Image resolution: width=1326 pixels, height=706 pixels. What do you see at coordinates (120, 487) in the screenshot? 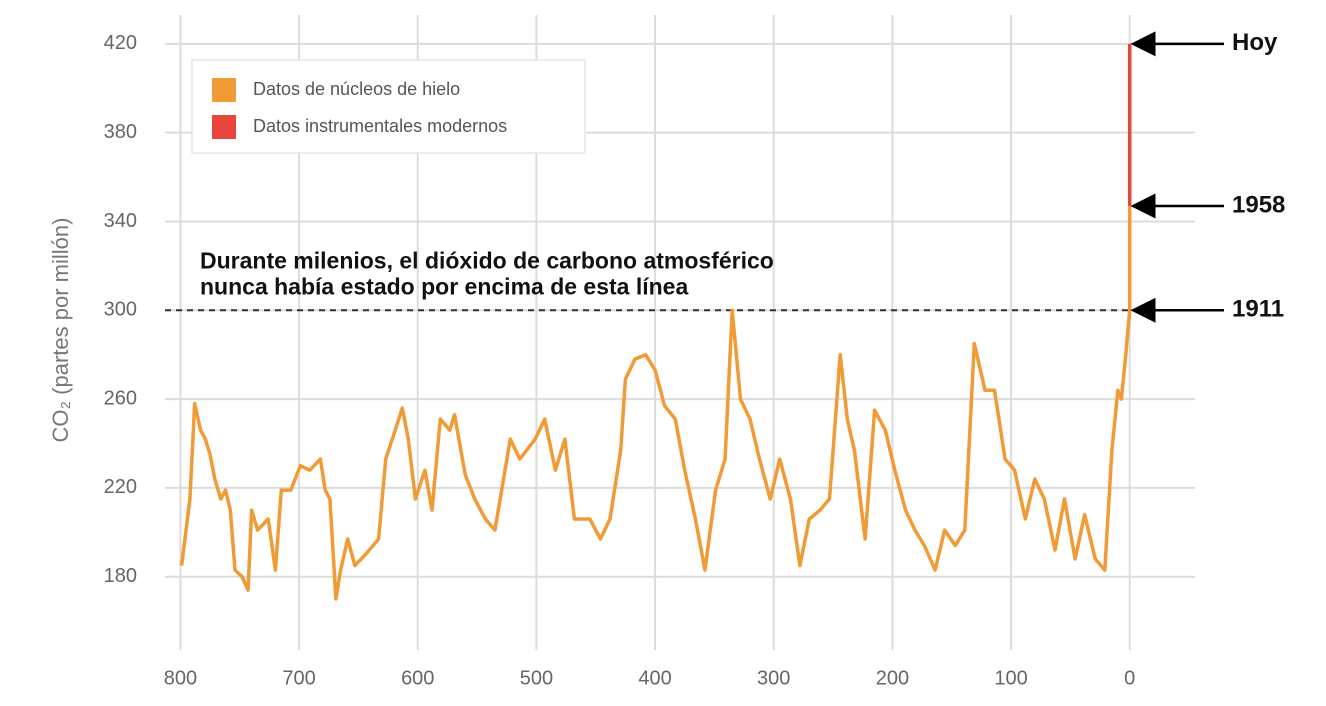
I see `y-tick-label: 220` at bounding box center [120, 487].